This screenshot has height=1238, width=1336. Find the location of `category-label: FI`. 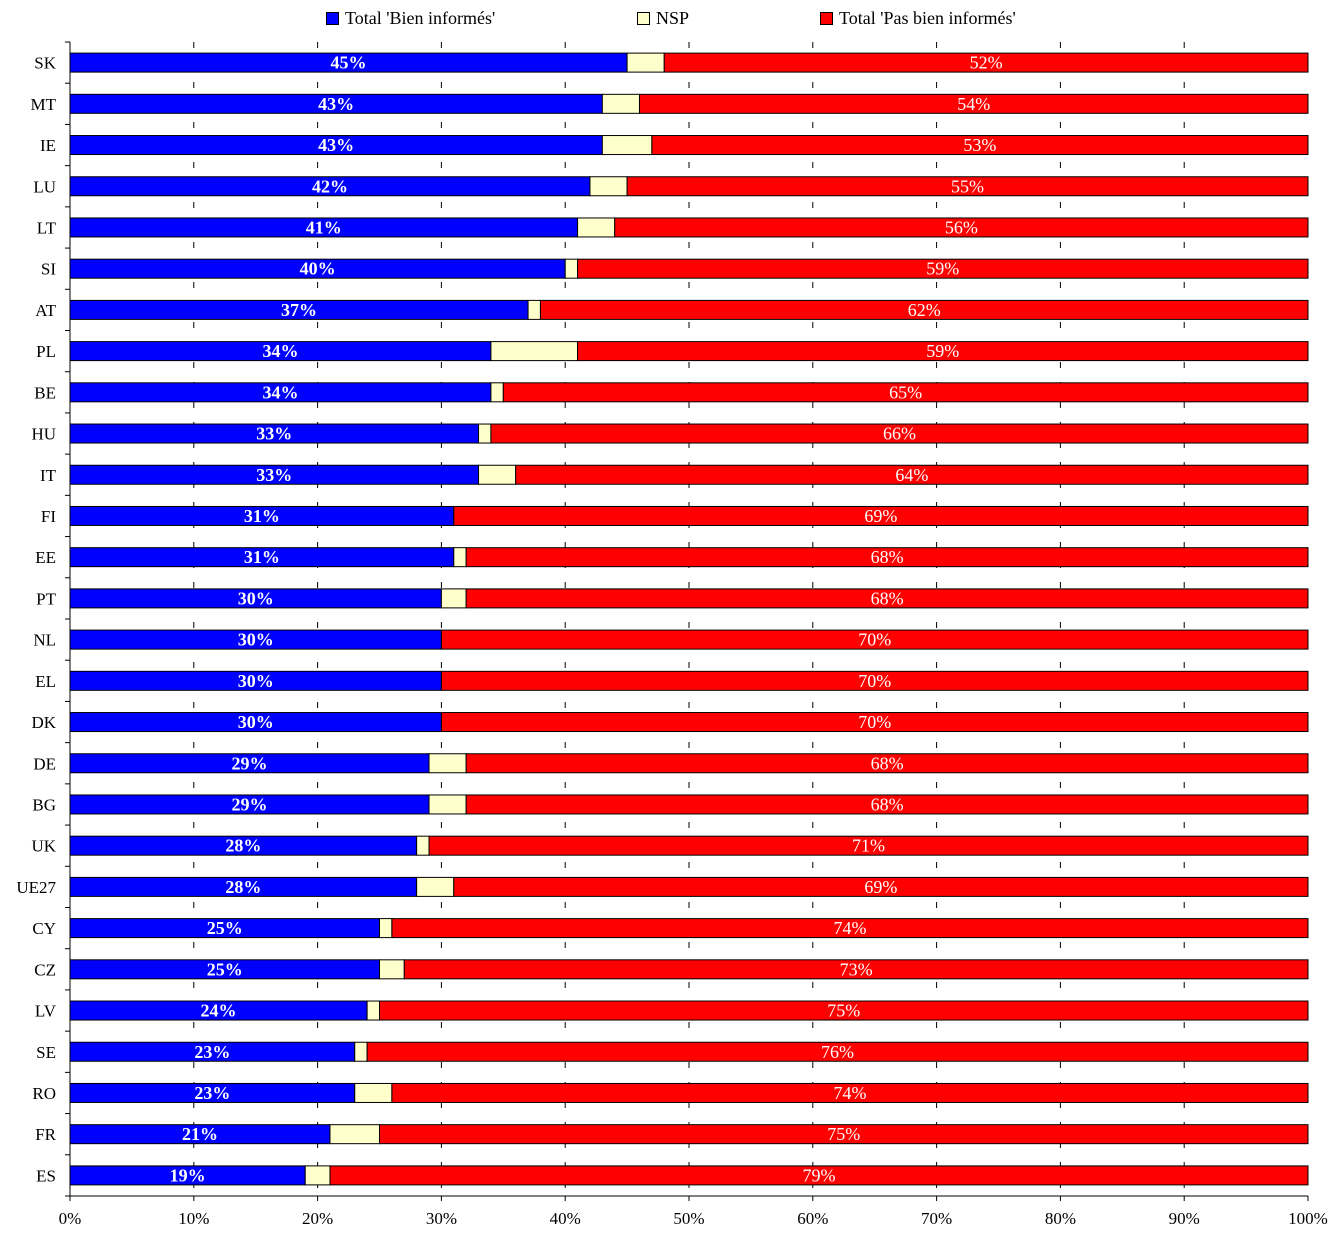

category-label: FI is located at coordinates (48, 516).